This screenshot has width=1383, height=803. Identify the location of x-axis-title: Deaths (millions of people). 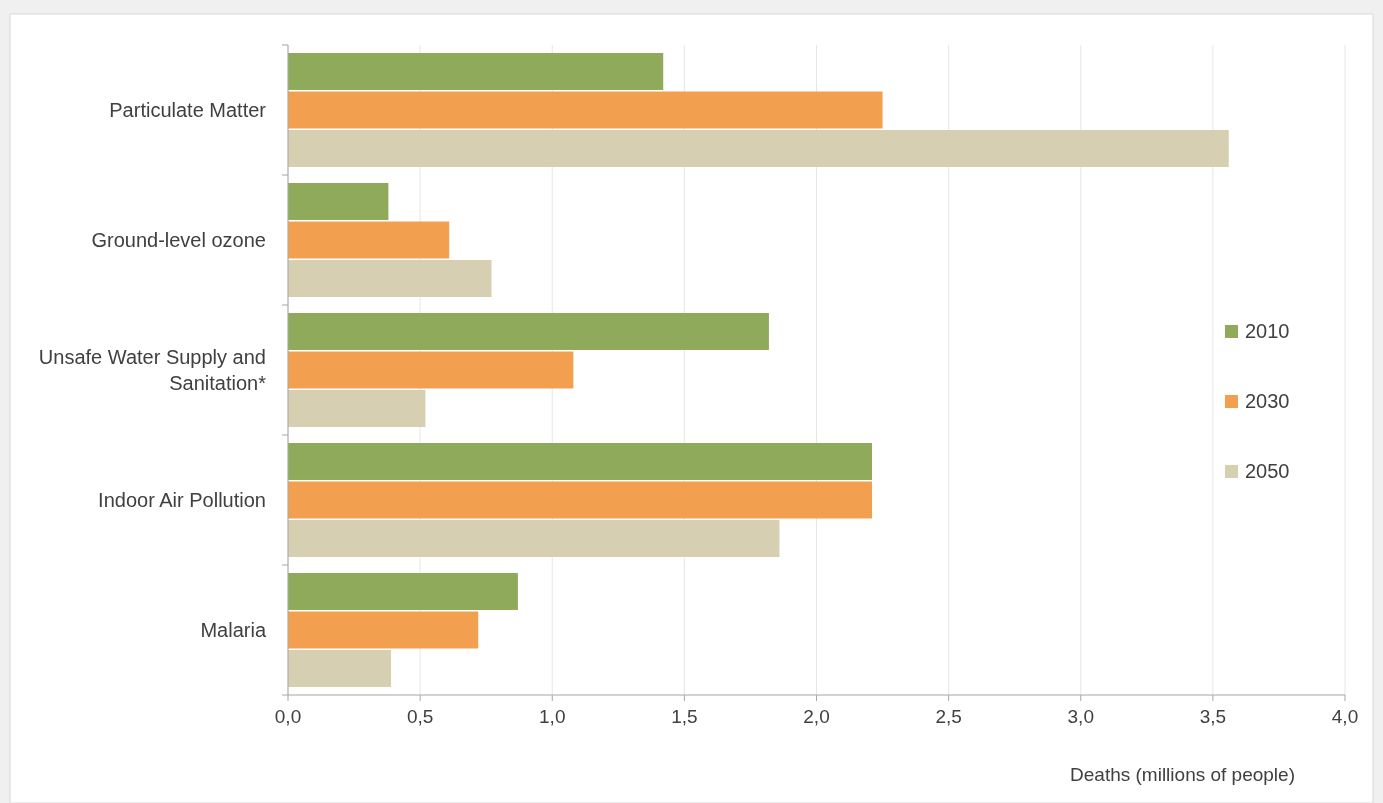
(1182, 774).